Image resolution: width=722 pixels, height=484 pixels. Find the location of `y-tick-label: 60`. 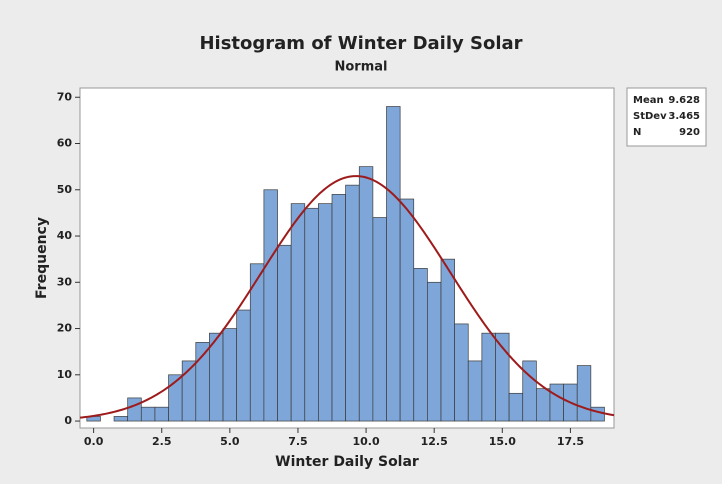

y-tick-label: 60 is located at coordinates (65, 143).